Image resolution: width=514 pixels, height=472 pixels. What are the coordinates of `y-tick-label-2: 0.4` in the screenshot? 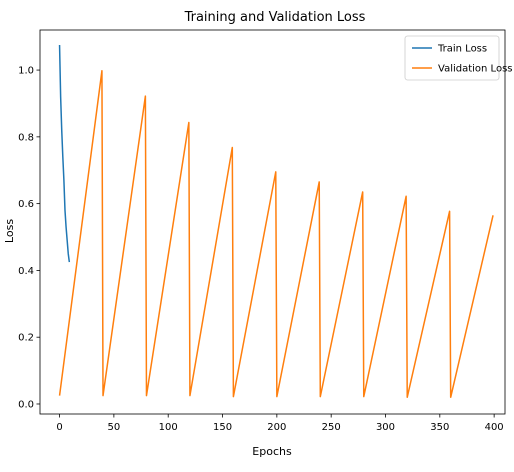 It's located at (26, 271).